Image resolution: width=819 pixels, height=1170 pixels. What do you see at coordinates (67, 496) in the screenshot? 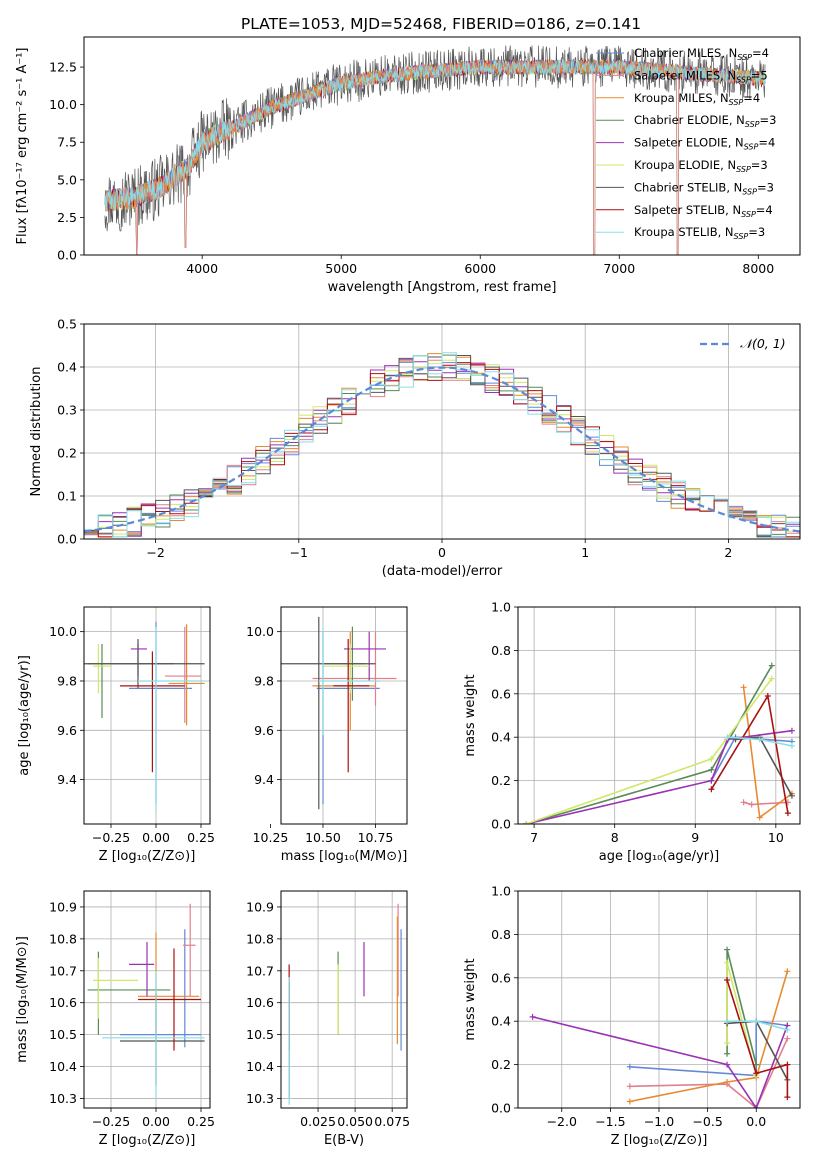
I see `y-tick-label: 0.1` at bounding box center [67, 496].